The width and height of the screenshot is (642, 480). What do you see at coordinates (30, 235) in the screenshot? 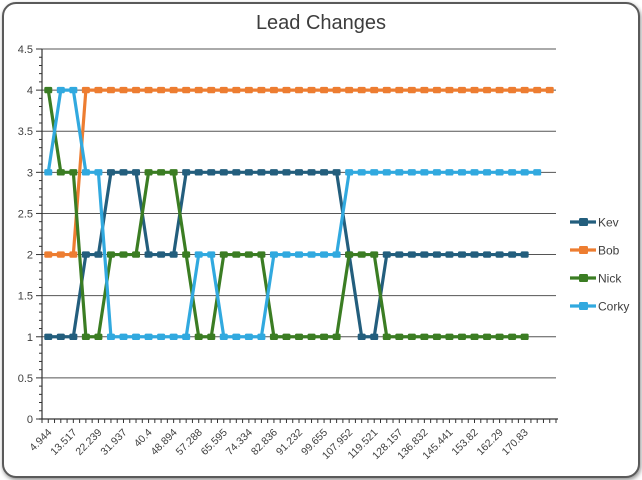
I see `y-axis: 0 0.5 1 1.5 2 2.5 3 3.5 4 4.5` at bounding box center [30, 235].